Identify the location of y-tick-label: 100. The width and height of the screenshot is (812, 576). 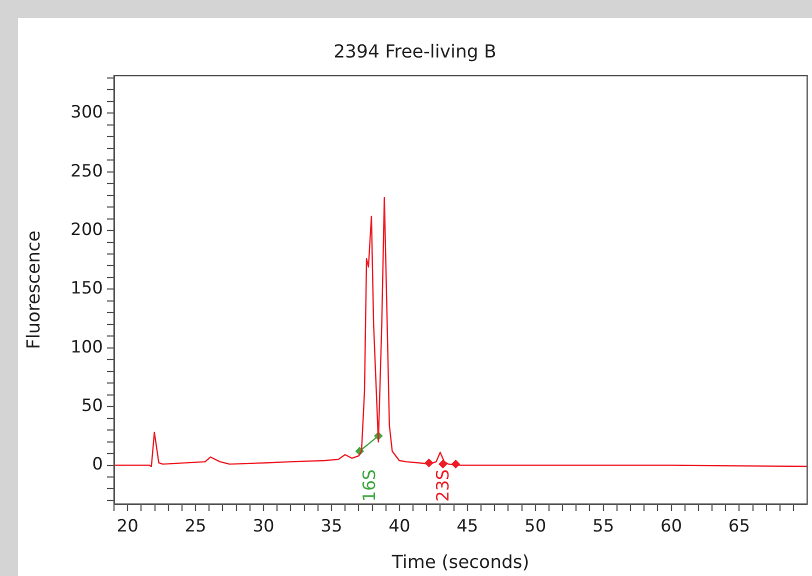
(86, 347).